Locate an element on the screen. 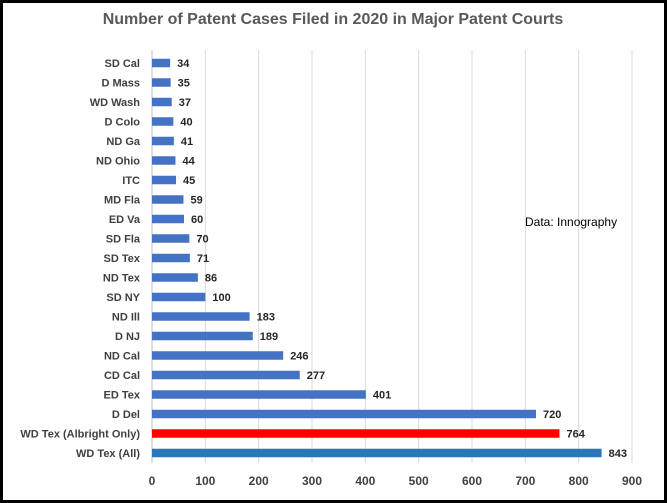 This screenshot has height=503, width=667. value-label: 41 is located at coordinates (187, 142).